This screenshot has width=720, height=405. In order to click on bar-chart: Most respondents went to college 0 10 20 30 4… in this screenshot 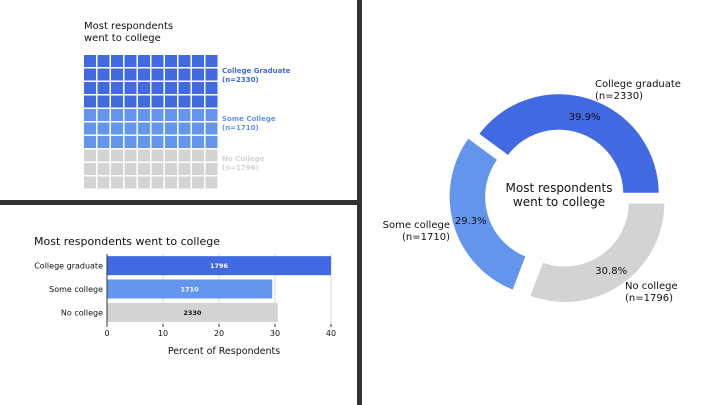, I will do `click(185, 296)`.